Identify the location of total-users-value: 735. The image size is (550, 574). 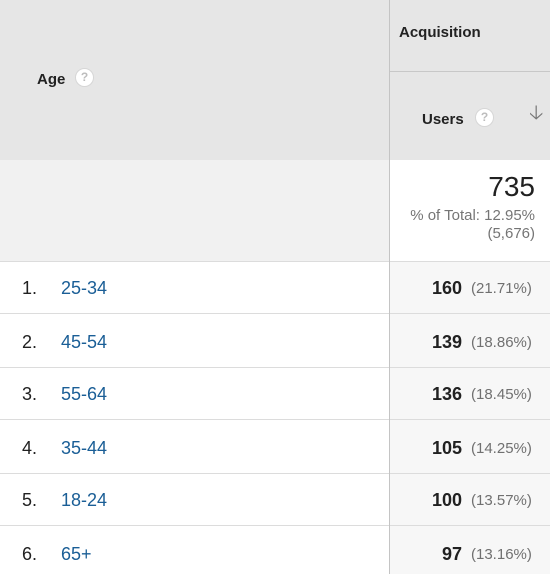
(511, 186).